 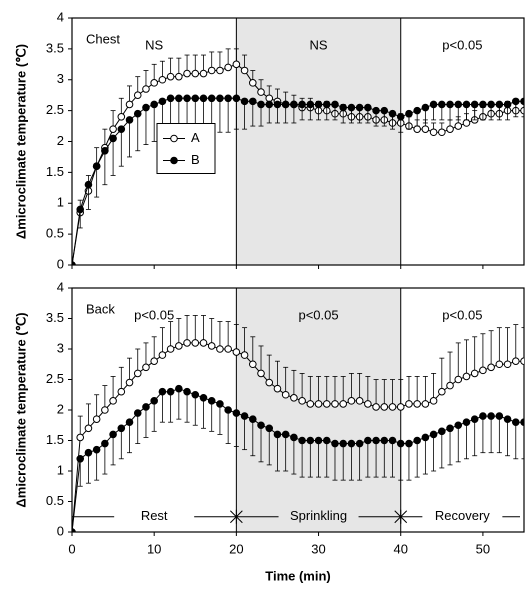 I want to click on y-tick-label: 1.5, so click(x=55, y=439).